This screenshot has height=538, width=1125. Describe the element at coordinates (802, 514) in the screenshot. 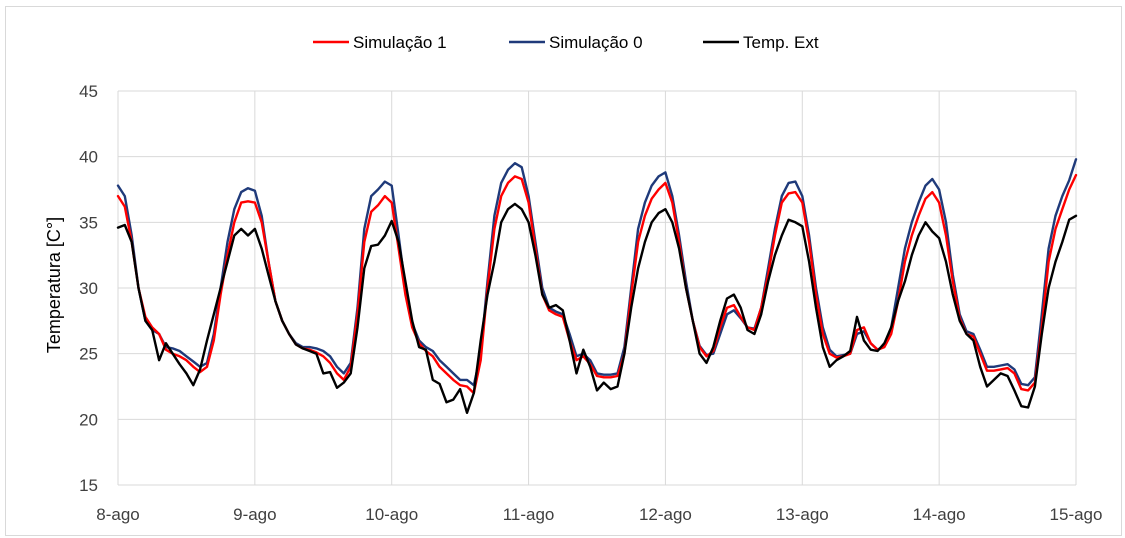

I see `x-tick-label: 13-ago` at that location.